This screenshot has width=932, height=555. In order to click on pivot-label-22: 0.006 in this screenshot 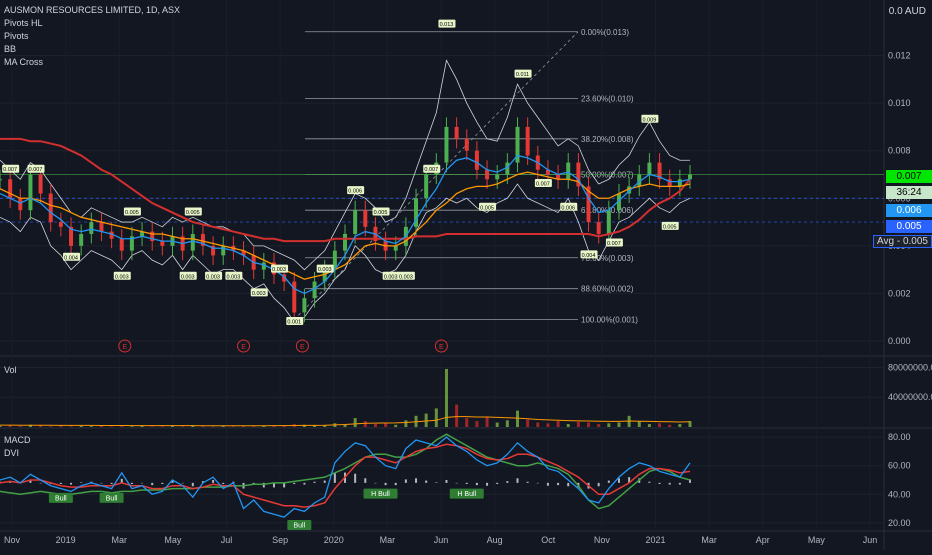, I will do `click(568, 208)`.